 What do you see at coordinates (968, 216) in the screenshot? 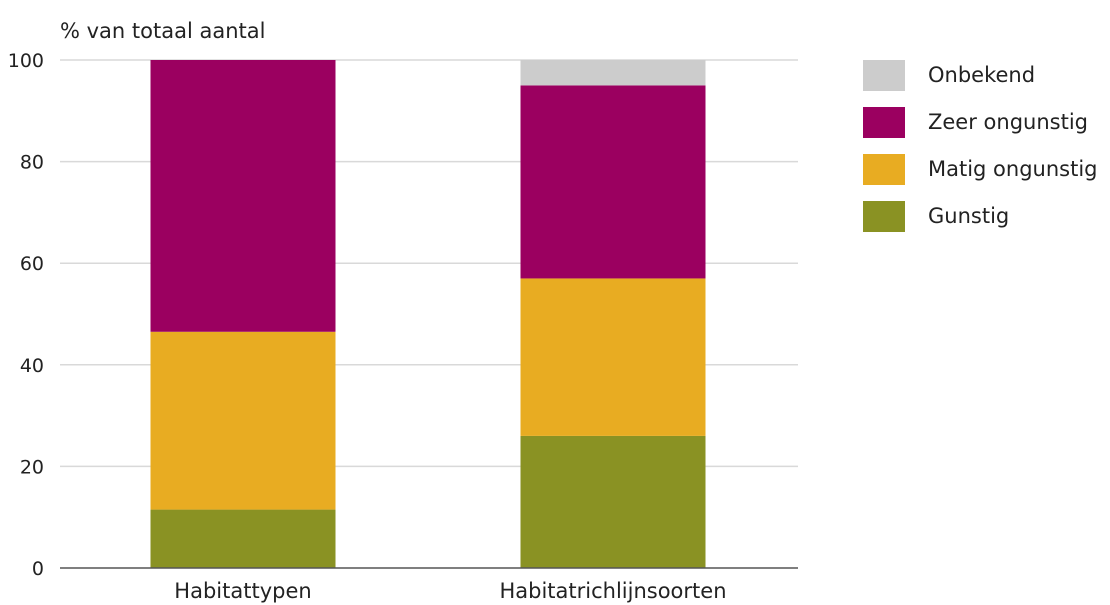
I see `legend-label: Gunstig` at bounding box center [968, 216].